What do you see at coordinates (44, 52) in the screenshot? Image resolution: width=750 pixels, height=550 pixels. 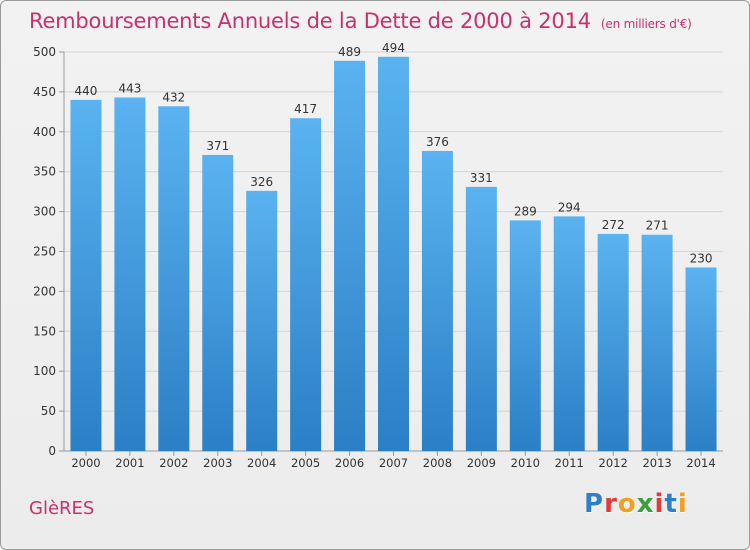 I see `y-tick-label: 500` at bounding box center [44, 52].